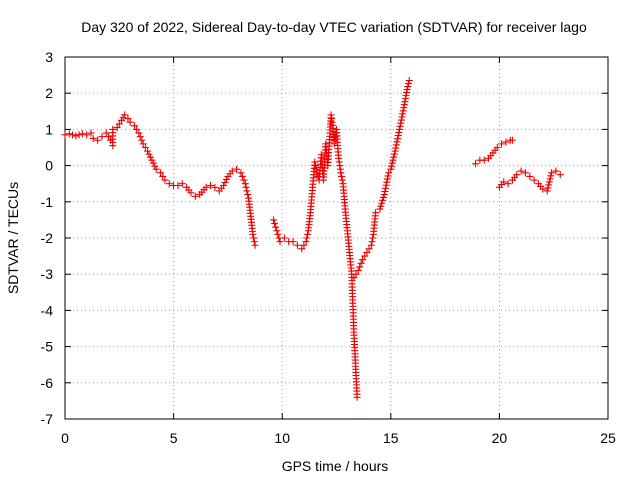 The width and height of the screenshot is (640, 480). What do you see at coordinates (391, 438) in the screenshot?
I see `x-tick-label: 15` at bounding box center [391, 438].